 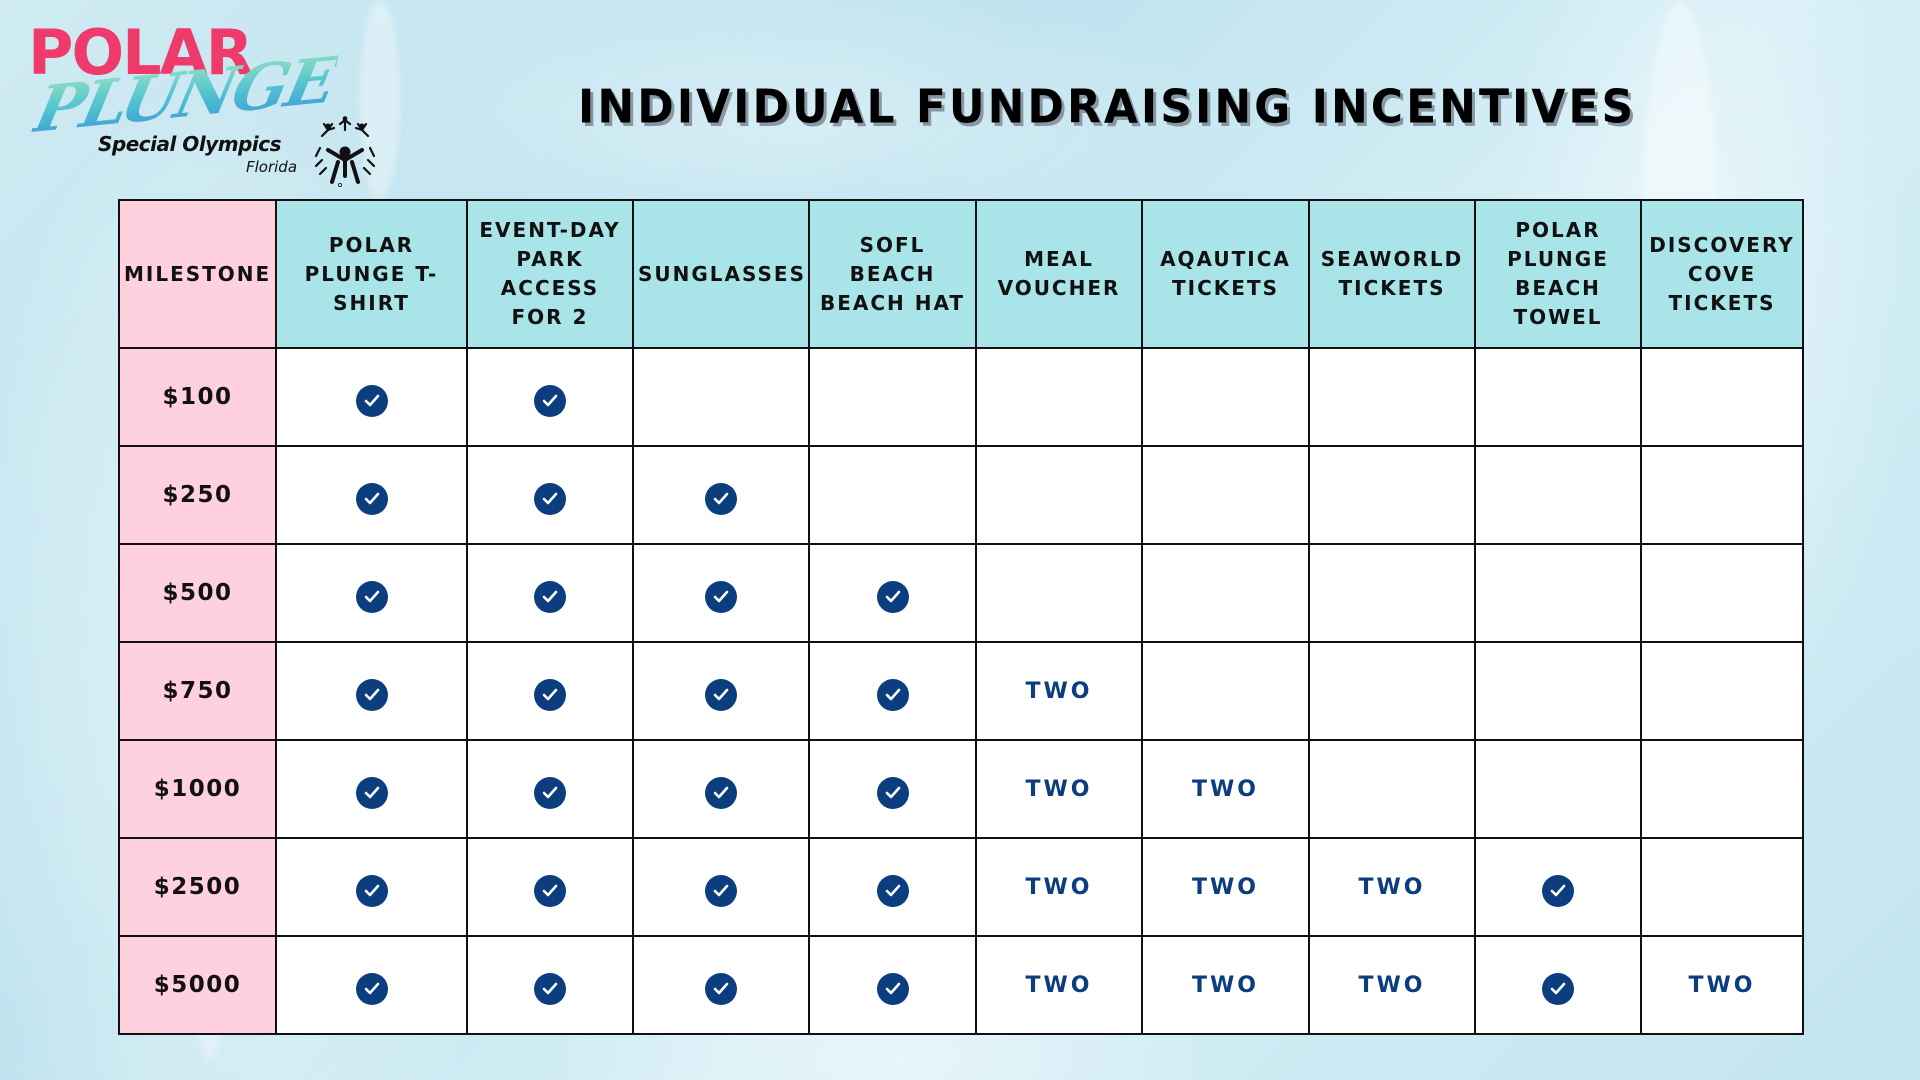 I want to click on milestone-cell: $2500, so click(x=197, y=887).